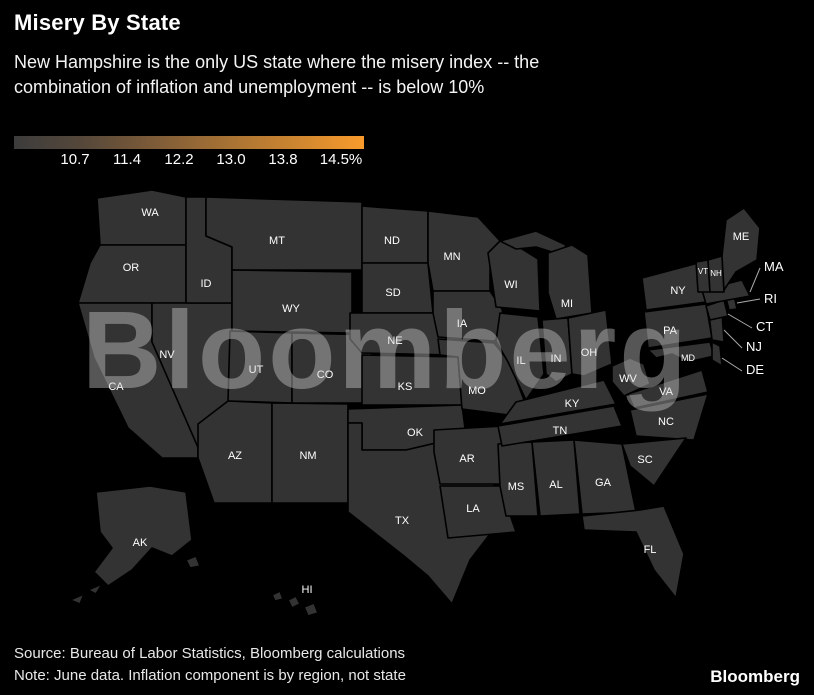  I want to click on state-shape-ms, so click(518, 479).